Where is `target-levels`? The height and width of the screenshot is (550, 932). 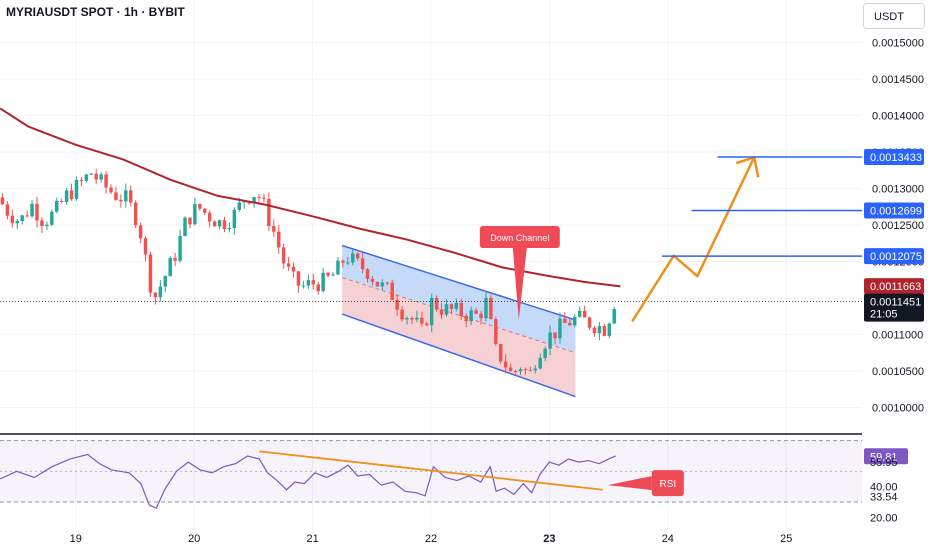 target-levels is located at coordinates (761, 206).